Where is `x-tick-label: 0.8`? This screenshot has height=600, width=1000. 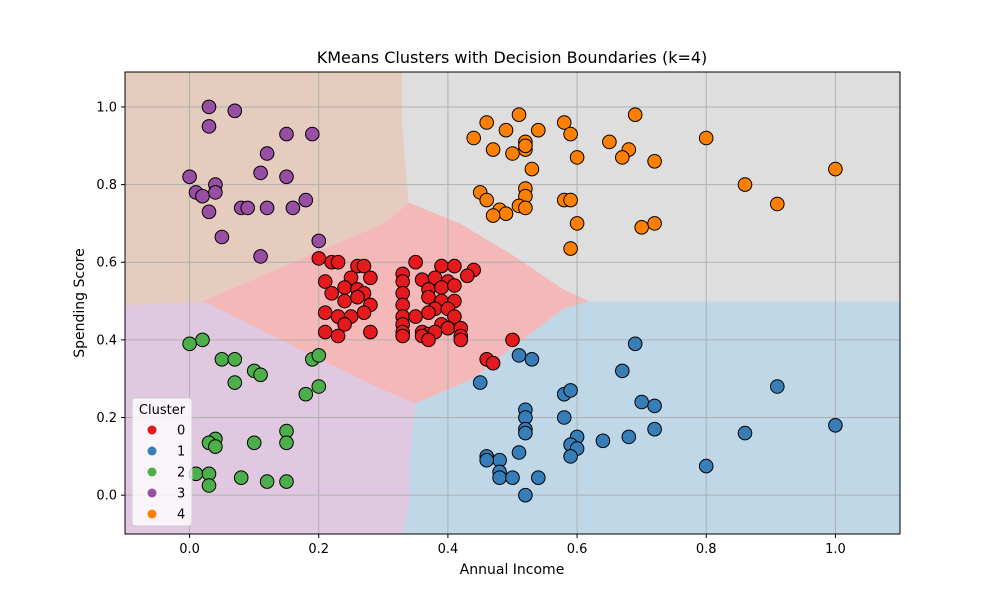 x-tick-label: 0.8 is located at coordinates (706, 549).